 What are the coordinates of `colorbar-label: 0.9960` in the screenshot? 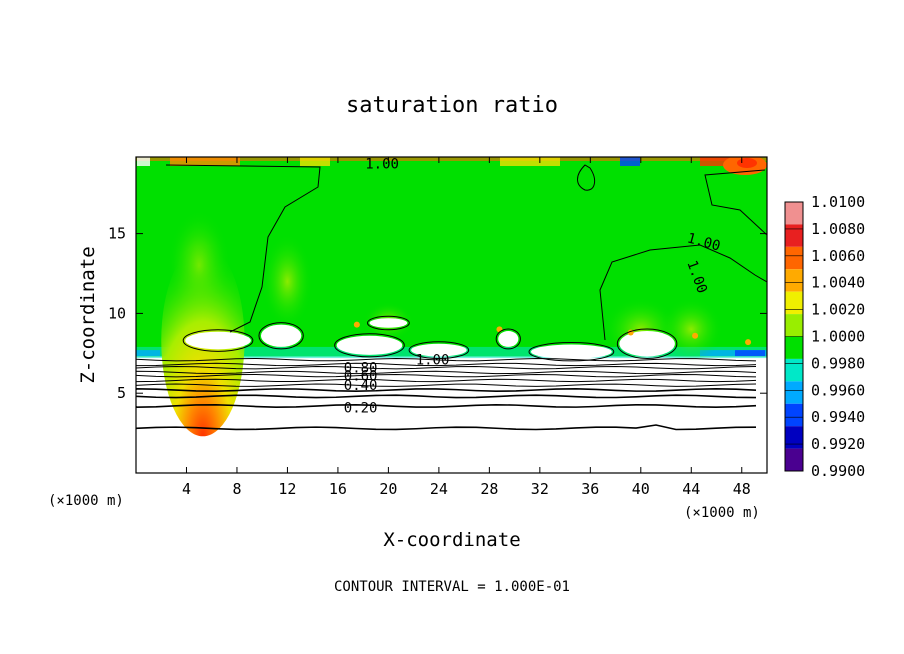 It's located at (838, 390).